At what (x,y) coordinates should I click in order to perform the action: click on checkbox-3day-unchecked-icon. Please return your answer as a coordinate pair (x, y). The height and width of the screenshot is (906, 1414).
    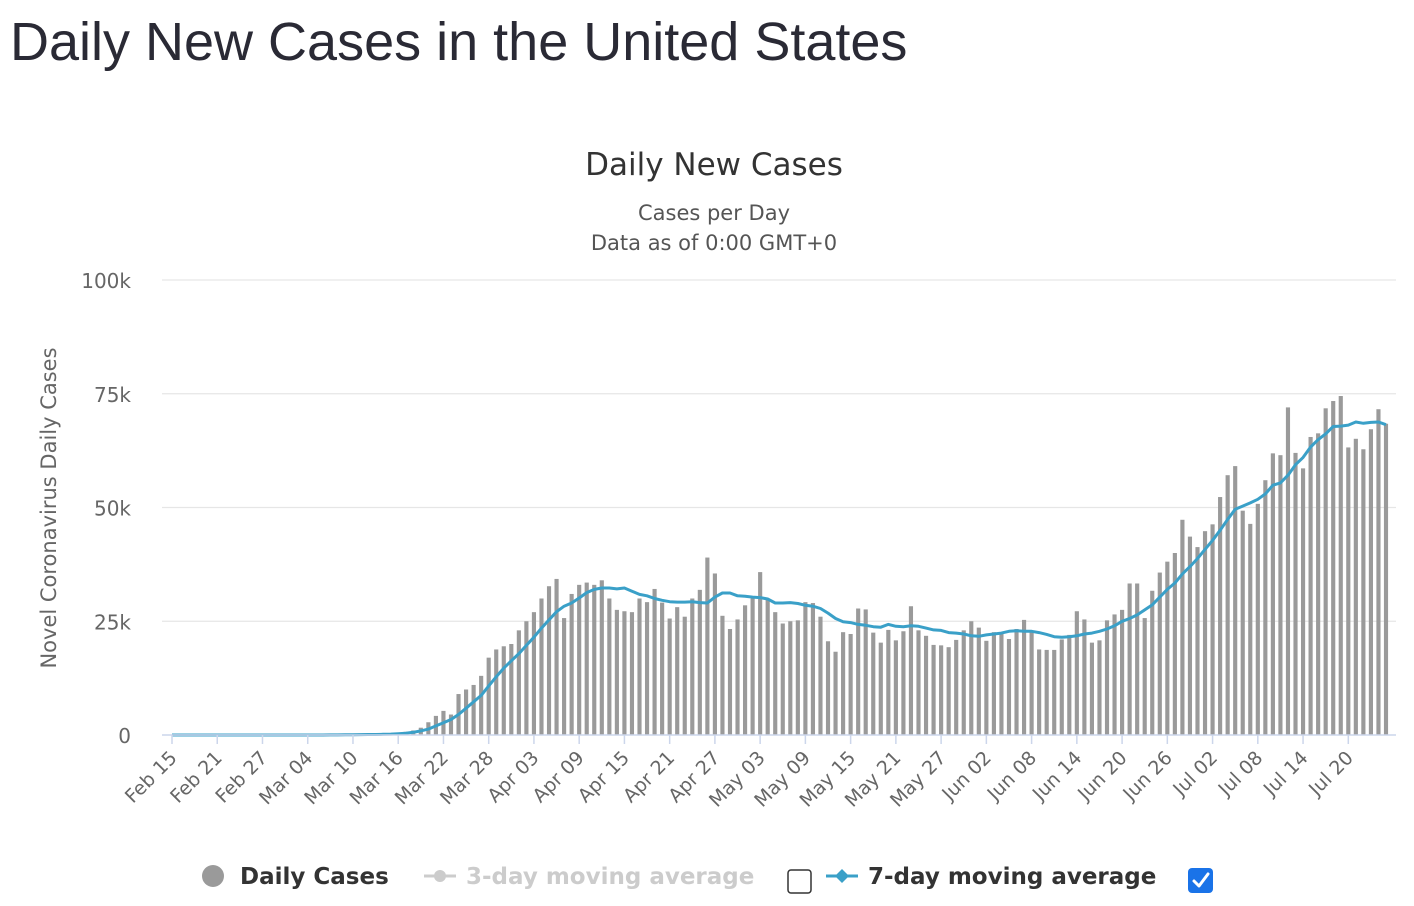
    Looking at the image, I should click on (799, 881).